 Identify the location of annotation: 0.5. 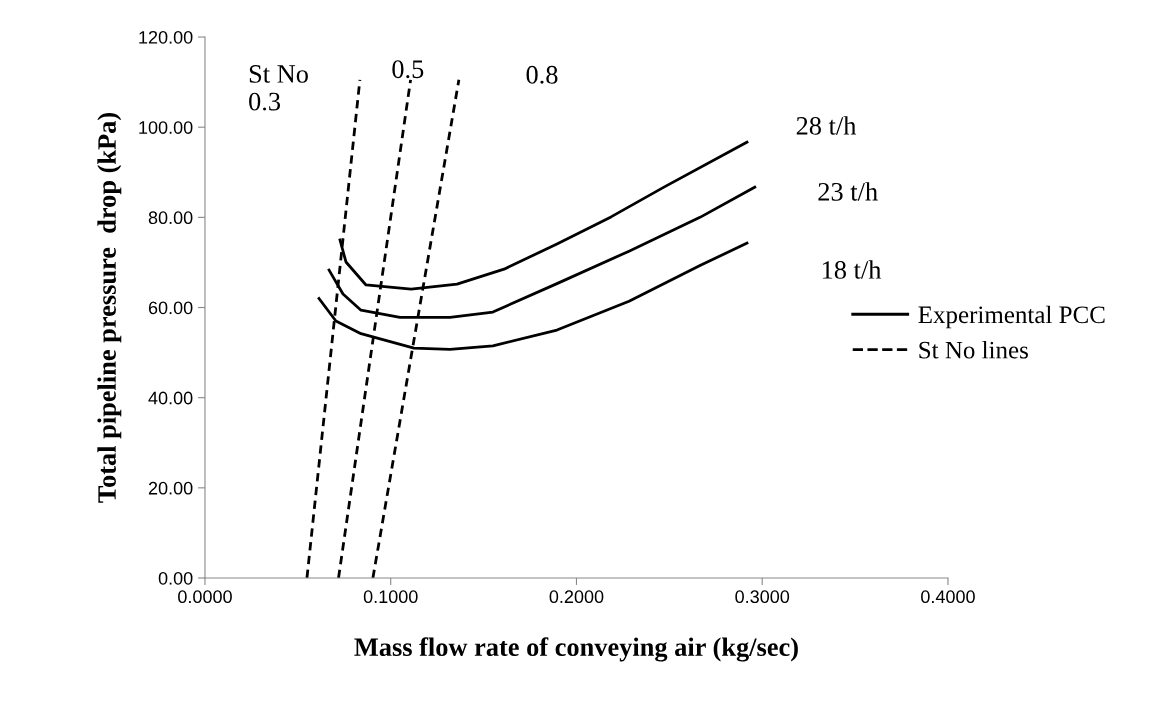
(408, 69).